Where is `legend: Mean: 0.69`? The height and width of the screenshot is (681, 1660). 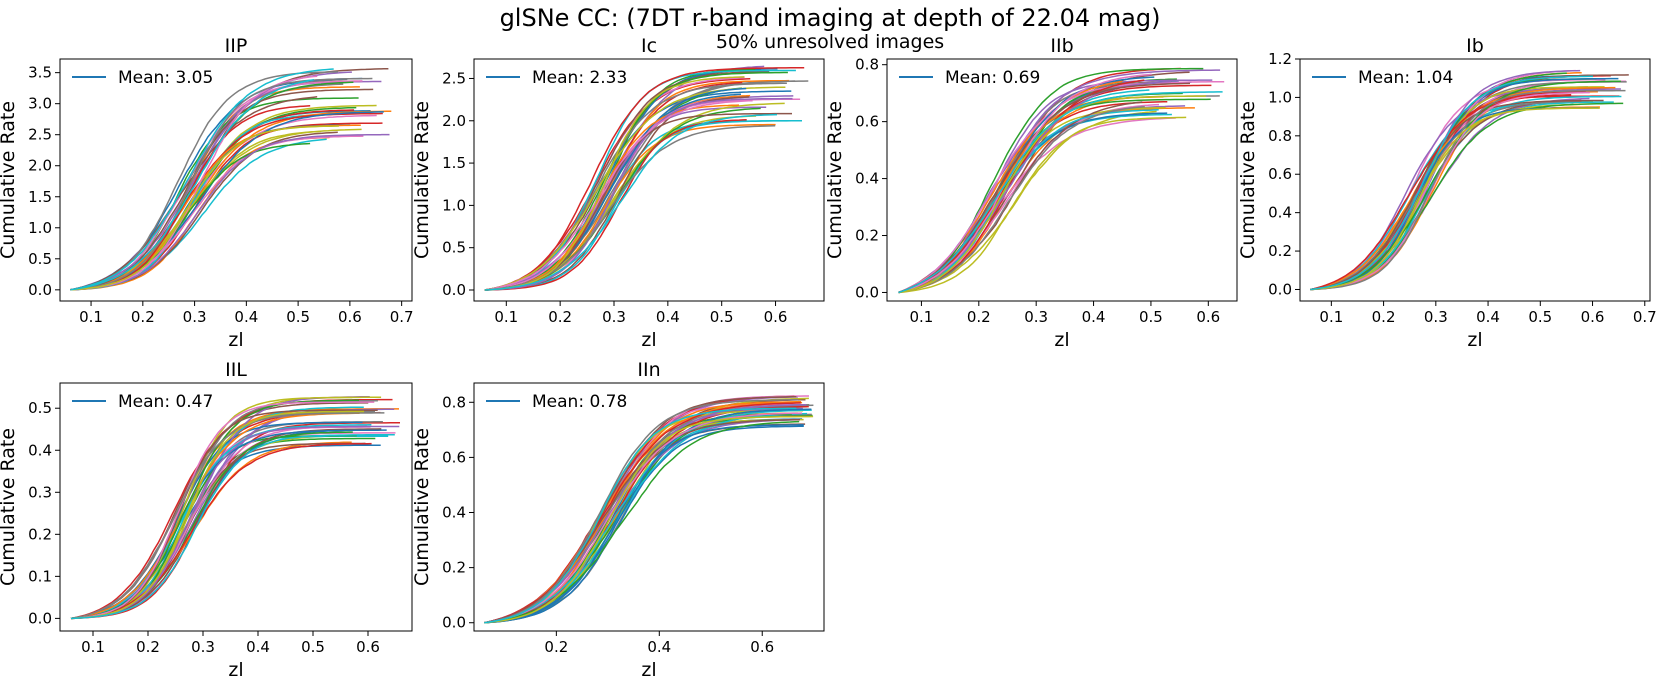 legend: Mean: 0.69 is located at coordinates (969, 78).